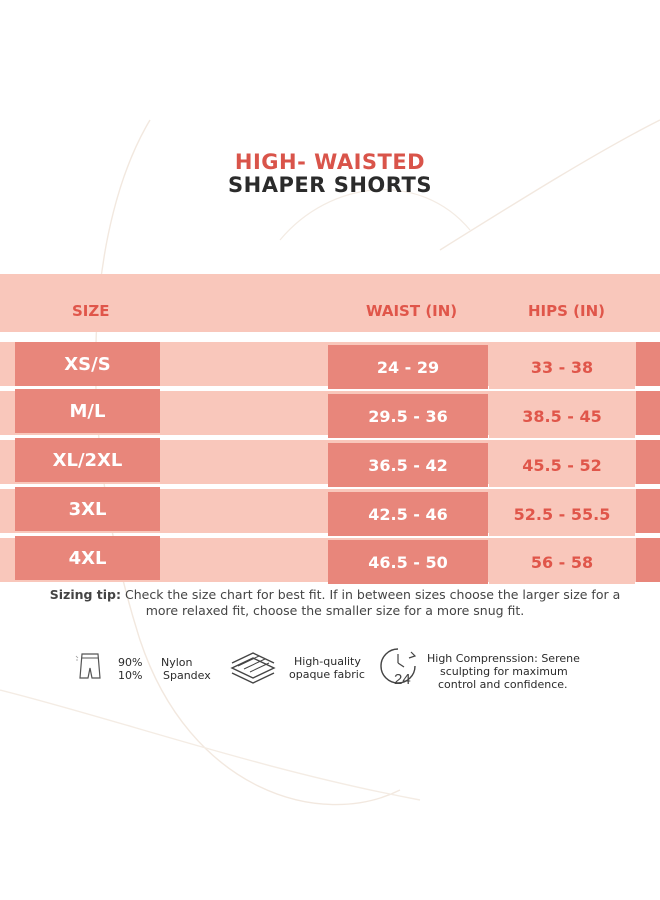  Describe the element at coordinates (177, 662) in the screenshot. I see `material-name-1: Nylon` at that location.